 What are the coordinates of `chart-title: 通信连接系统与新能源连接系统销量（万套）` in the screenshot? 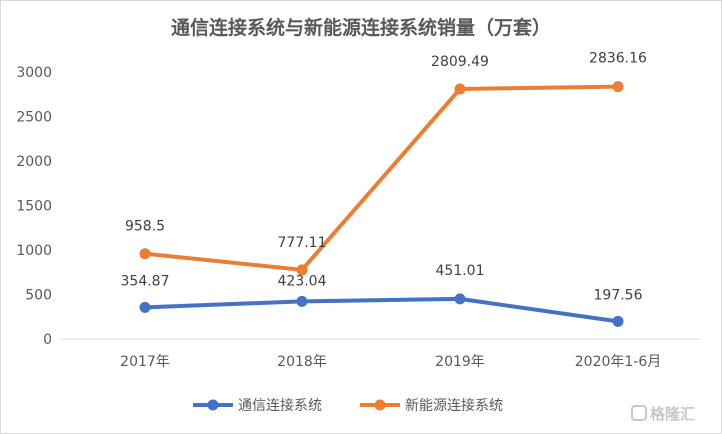 It's located at (361, 27).